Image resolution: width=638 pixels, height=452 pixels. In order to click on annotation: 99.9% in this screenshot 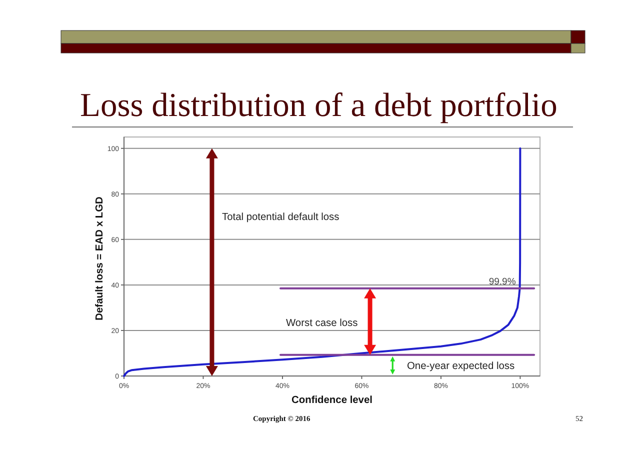, I will do `click(502, 282)`.